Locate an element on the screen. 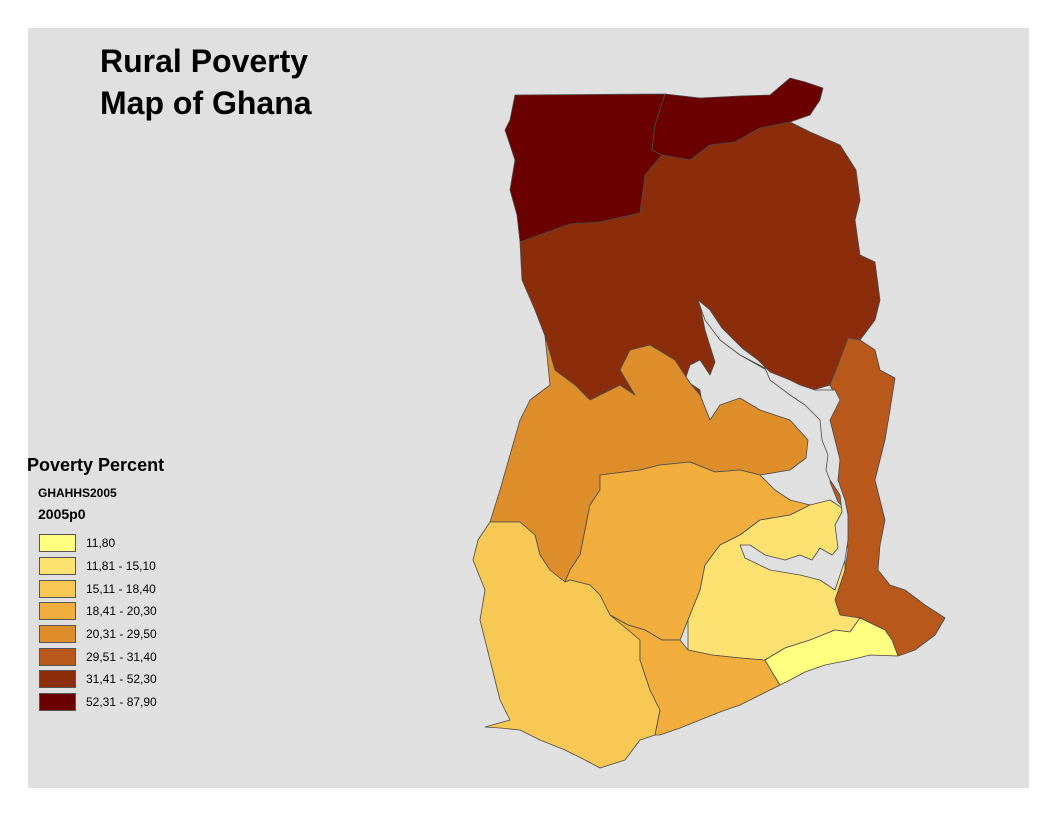 The width and height of the screenshot is (1056, 816). legend-label: 20,31 - 29,50 is located at coordinates (121, 634).